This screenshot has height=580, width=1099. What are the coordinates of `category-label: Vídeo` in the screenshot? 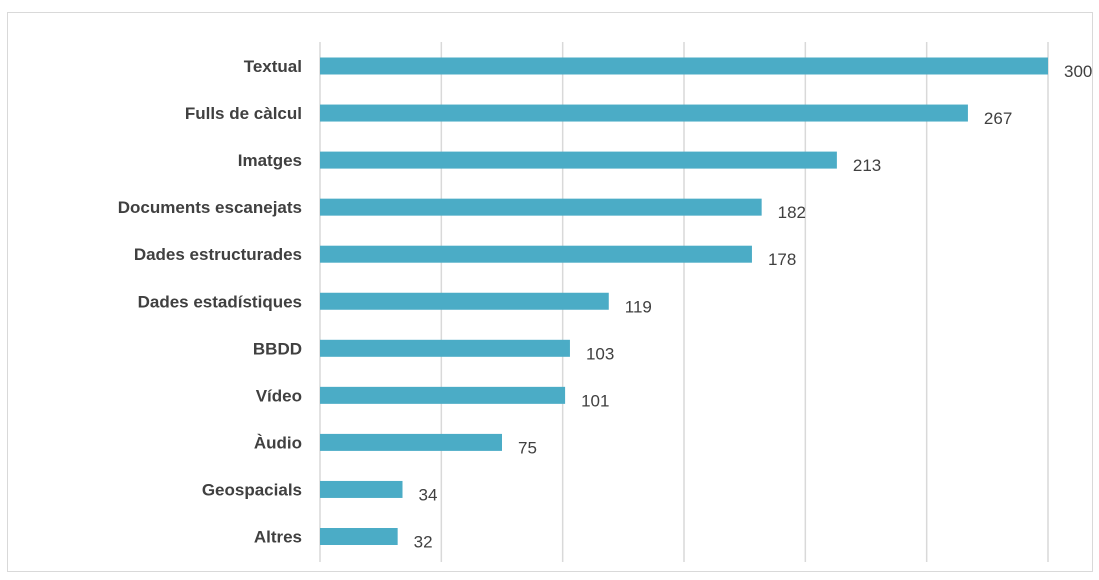 It's located at (279, 395).